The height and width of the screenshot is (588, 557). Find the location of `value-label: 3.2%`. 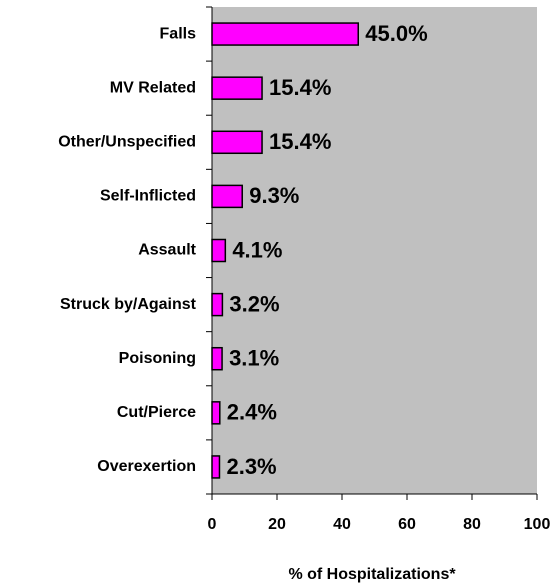

value-label: 3.2% is located at coordinates (254, 303).